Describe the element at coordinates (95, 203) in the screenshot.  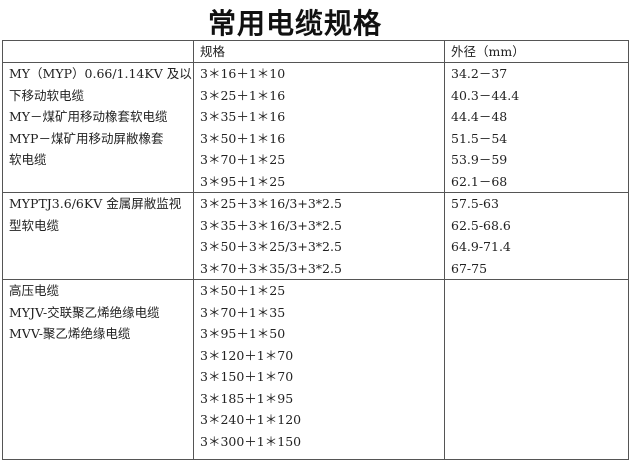
I see `cable-type-line: MYPTJ3.6/6KV 金属屏敝监视` at that location.